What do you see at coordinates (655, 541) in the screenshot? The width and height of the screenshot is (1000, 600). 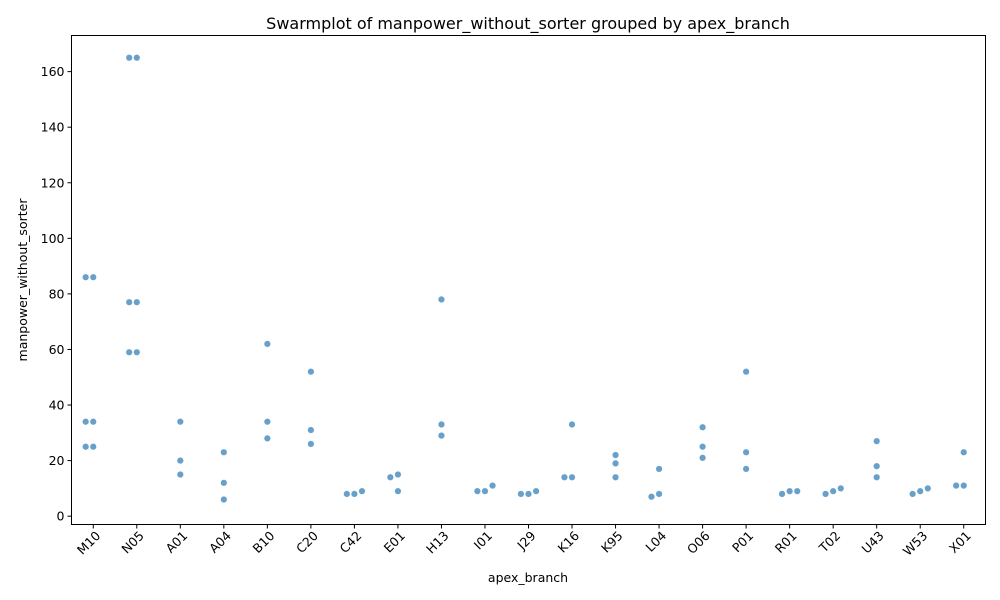 I see `x-tick-label: L04` at bounding box center [655, 541].